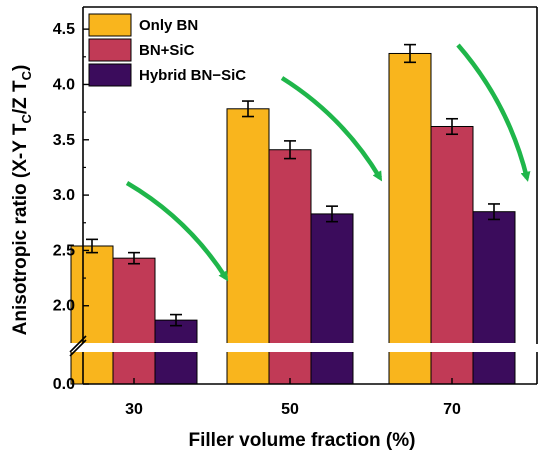 The image size is (550, 457). What do you see at coordinates (64, 250) in the screenshot?
I see `y-tick-label: 2.5` at bounding box center [64, 250].